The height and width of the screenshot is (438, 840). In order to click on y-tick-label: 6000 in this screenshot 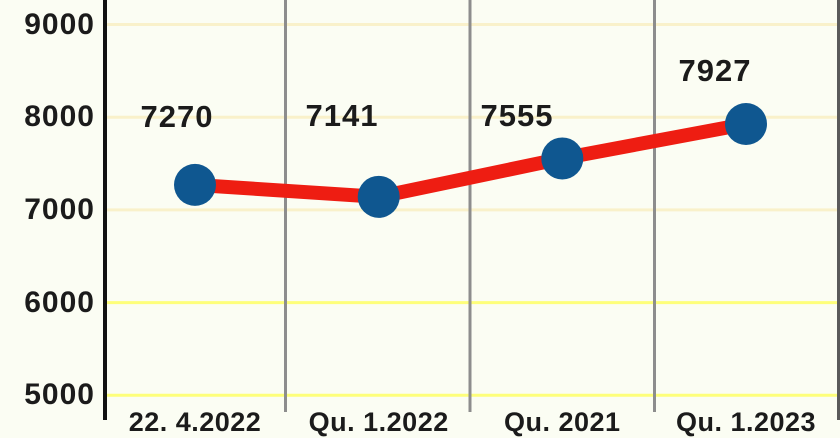, I will do `click(59, 302)`.